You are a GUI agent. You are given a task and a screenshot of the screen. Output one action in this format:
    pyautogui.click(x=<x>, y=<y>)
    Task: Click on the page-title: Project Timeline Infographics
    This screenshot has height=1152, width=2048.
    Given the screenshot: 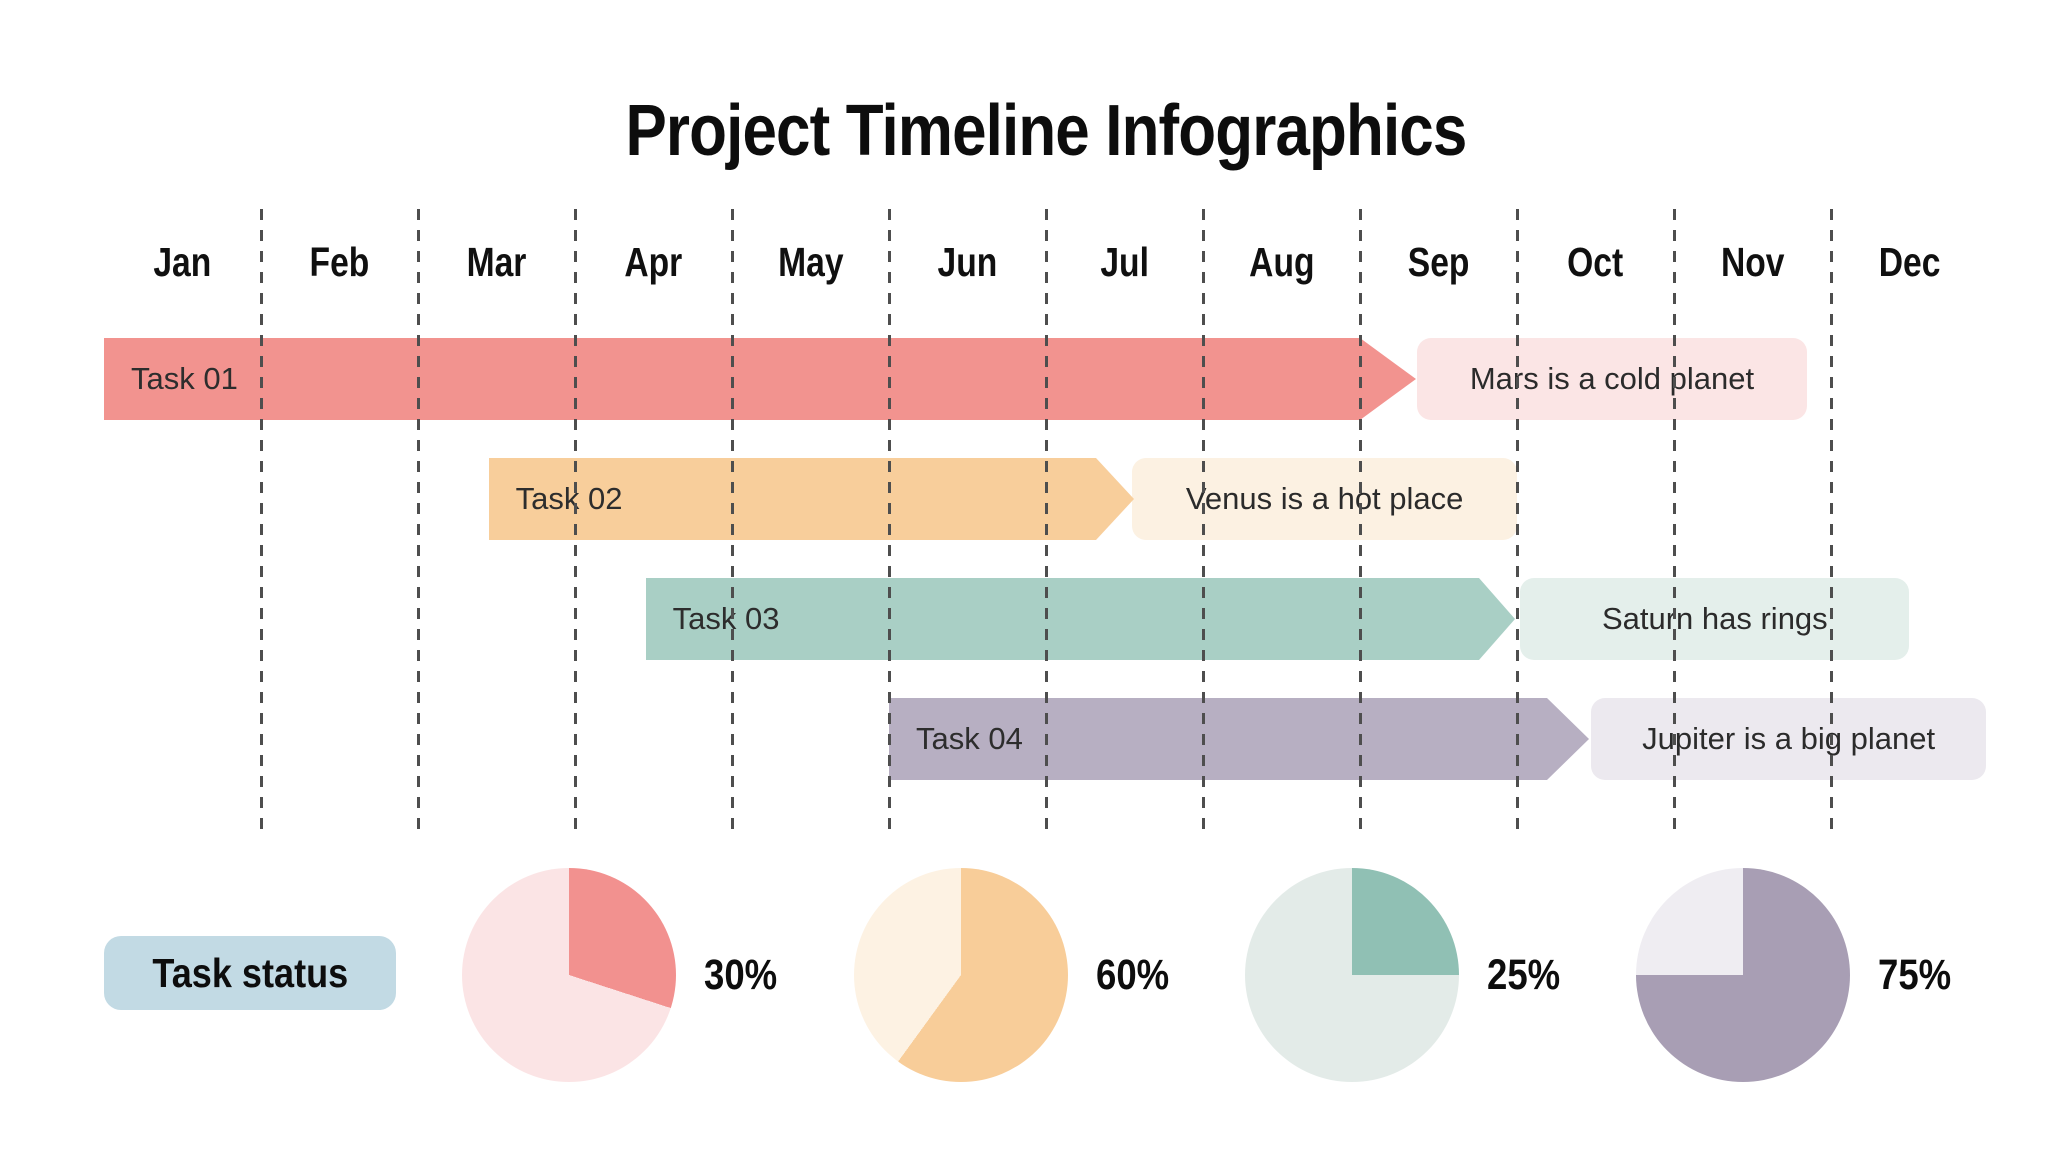 What is the action you would take?
    pyautogui.click(x=1046, y=131)
    